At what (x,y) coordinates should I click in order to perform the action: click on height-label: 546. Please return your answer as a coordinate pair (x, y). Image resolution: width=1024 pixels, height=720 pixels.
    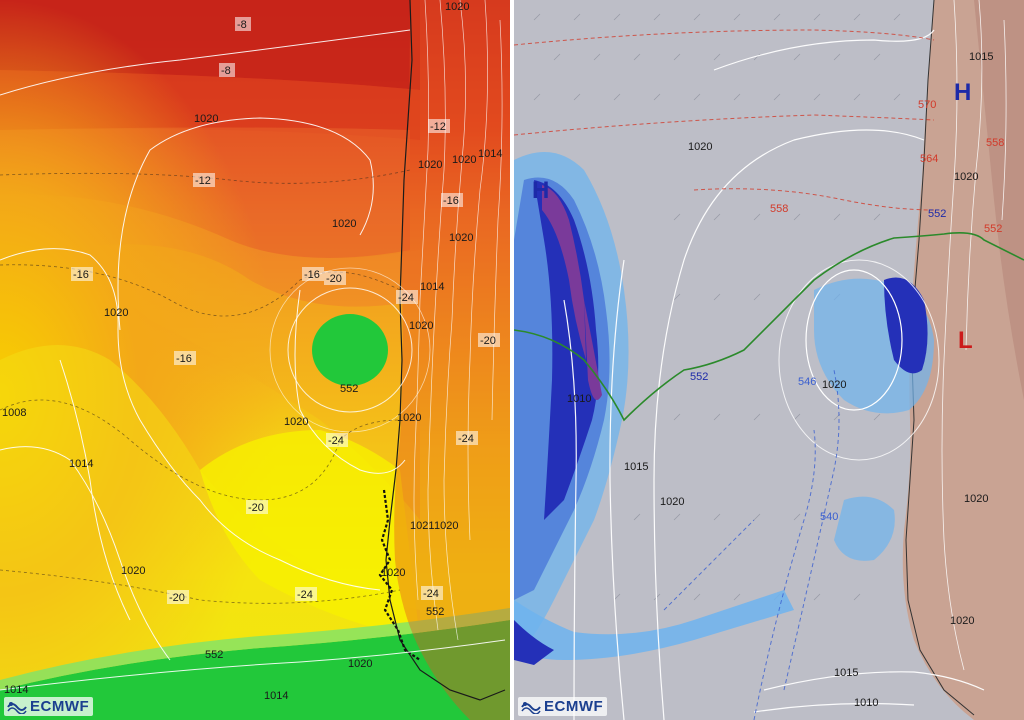
    Looking at the image, I should click on (807, 382).